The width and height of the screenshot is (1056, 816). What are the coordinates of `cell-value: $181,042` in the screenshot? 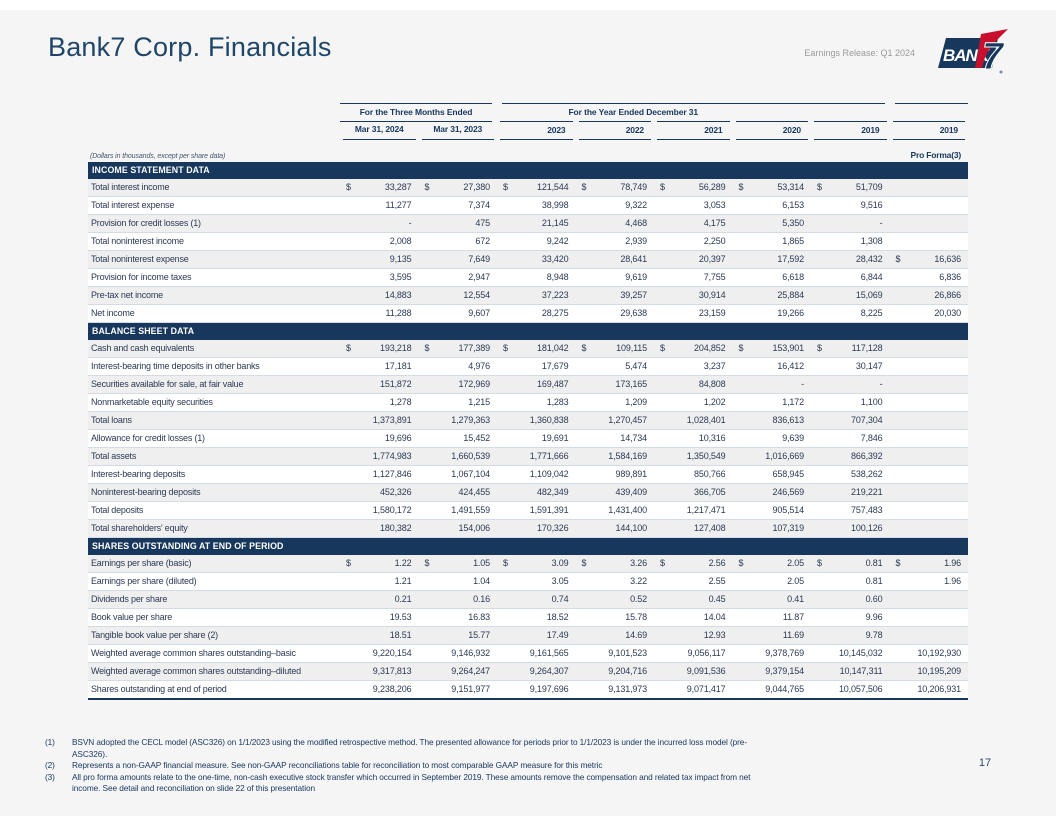 It's located at (536, 348).